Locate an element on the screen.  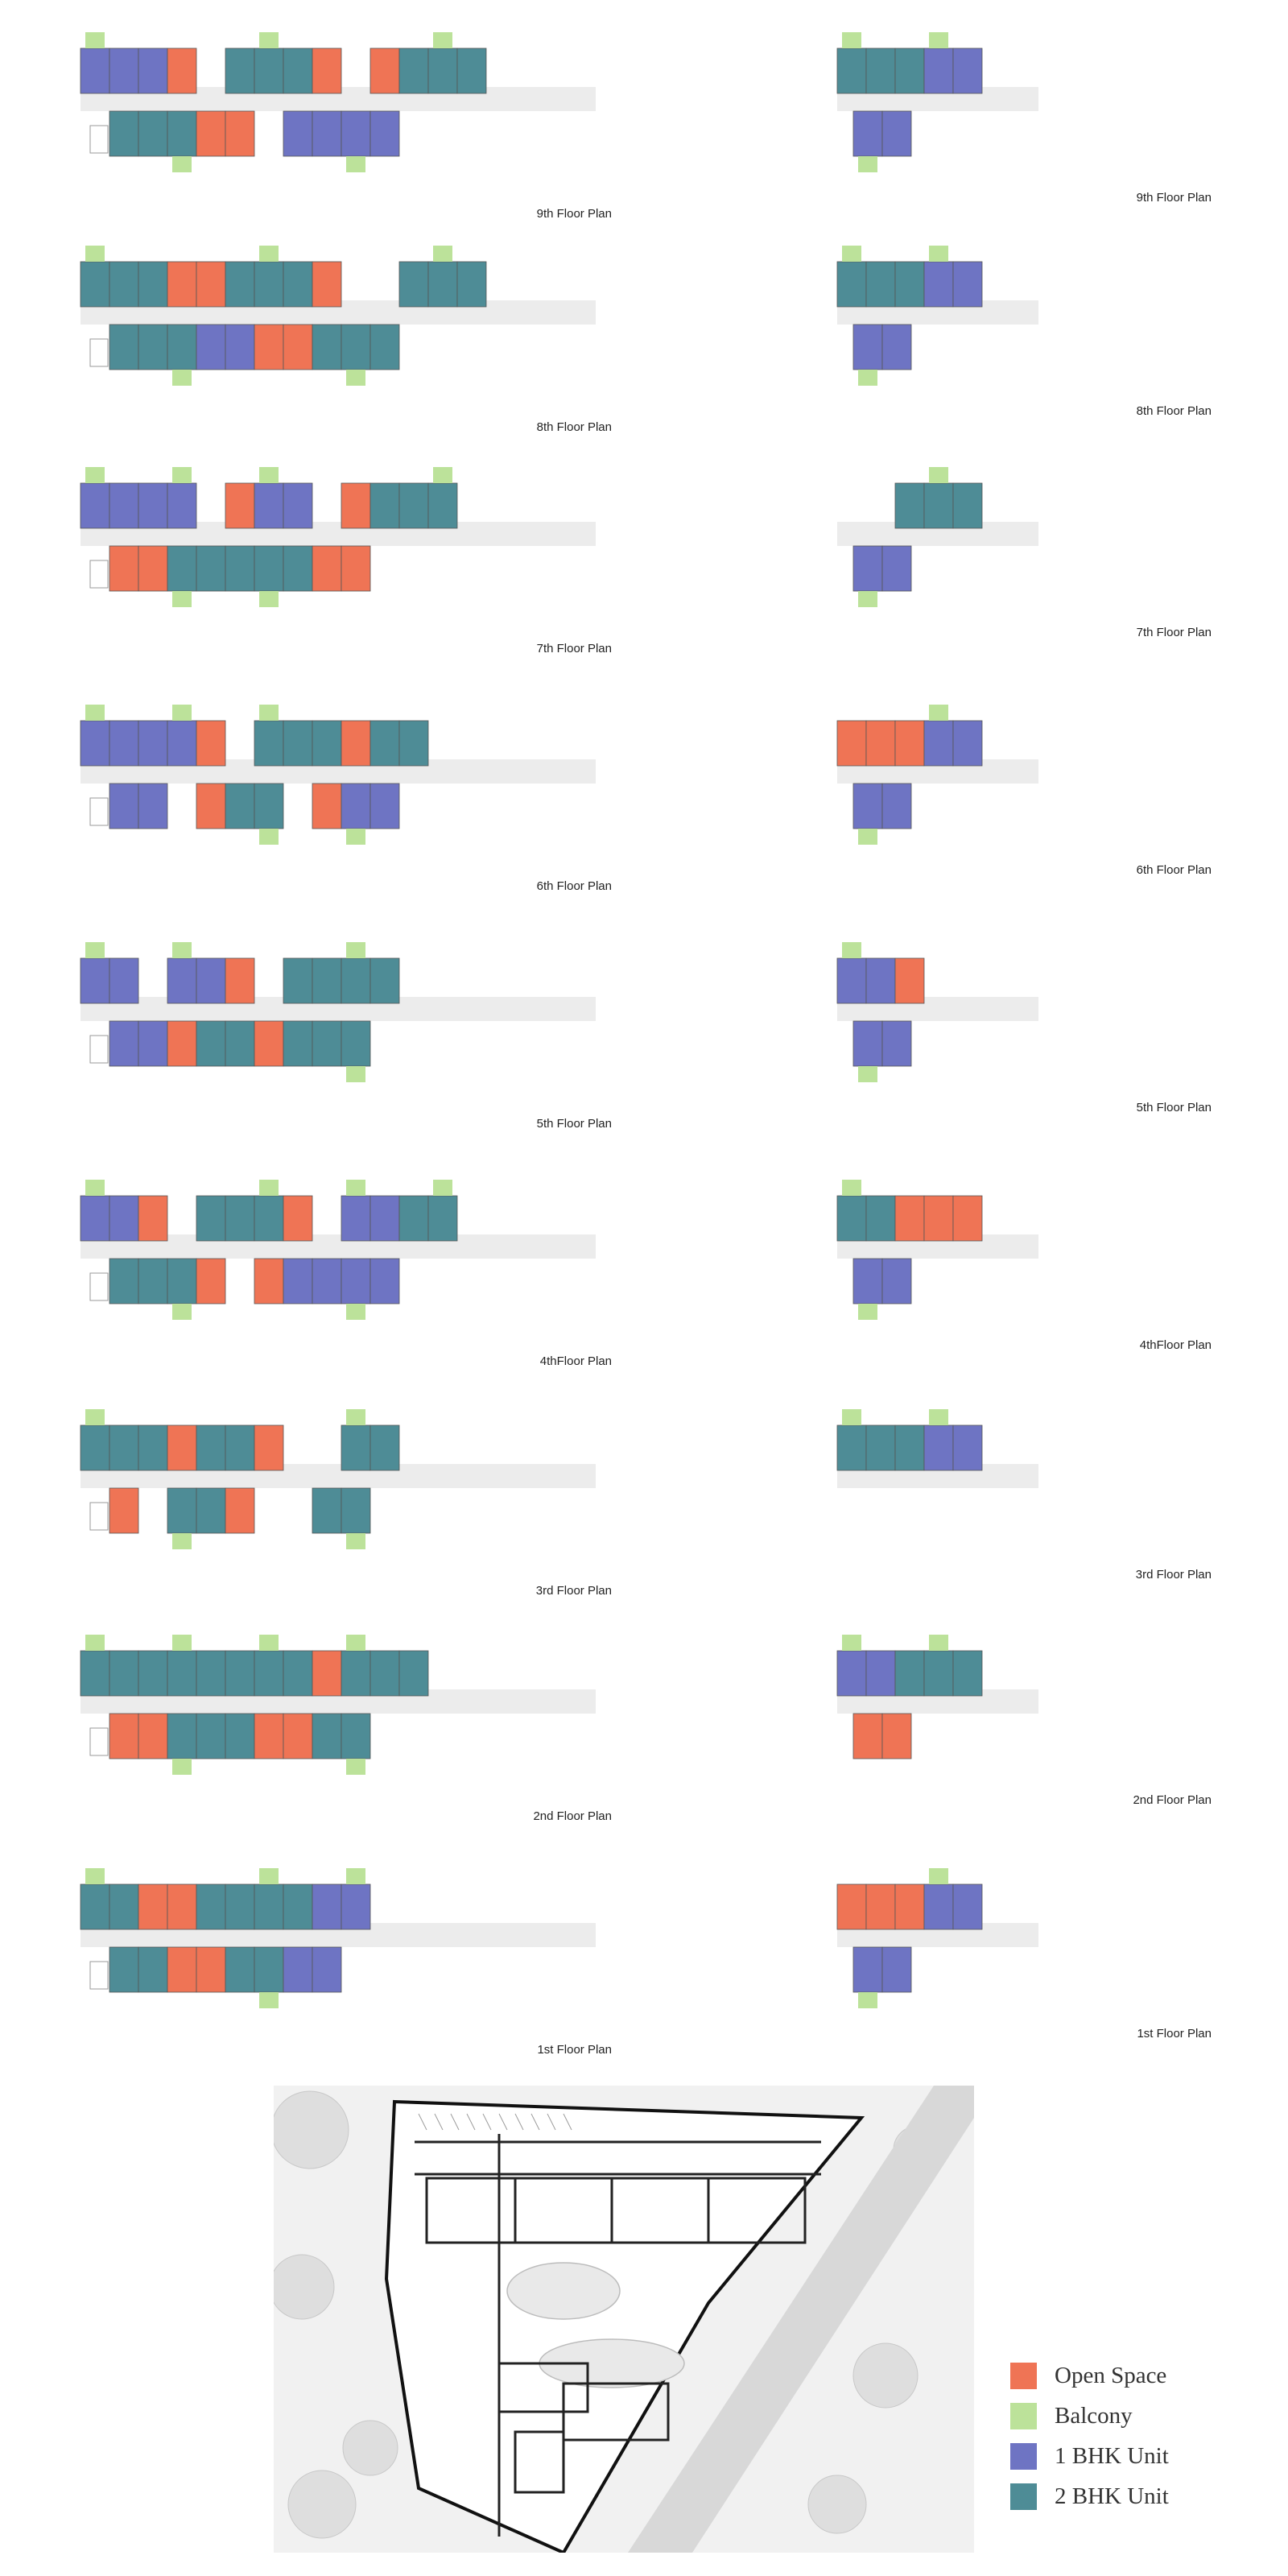
floor-plan-right-f5: 5th Floor Plan is located at coordinates (1024, 1028).